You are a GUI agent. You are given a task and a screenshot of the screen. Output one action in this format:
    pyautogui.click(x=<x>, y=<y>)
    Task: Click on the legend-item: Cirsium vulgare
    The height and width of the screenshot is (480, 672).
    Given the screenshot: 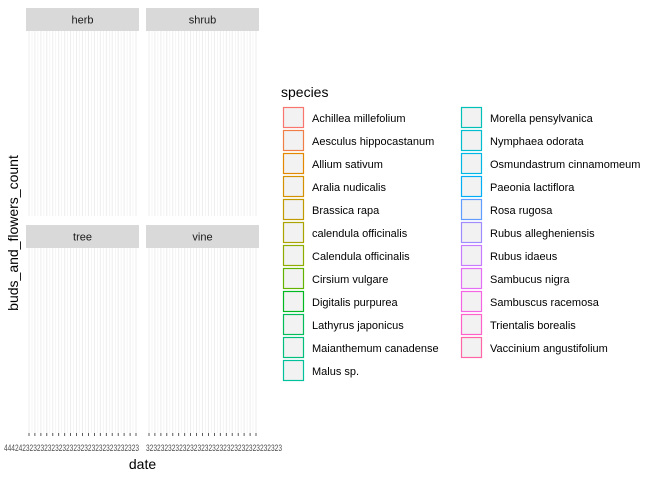 What is the action you would take?
    pyautogui.click(x=335, y=278)
    